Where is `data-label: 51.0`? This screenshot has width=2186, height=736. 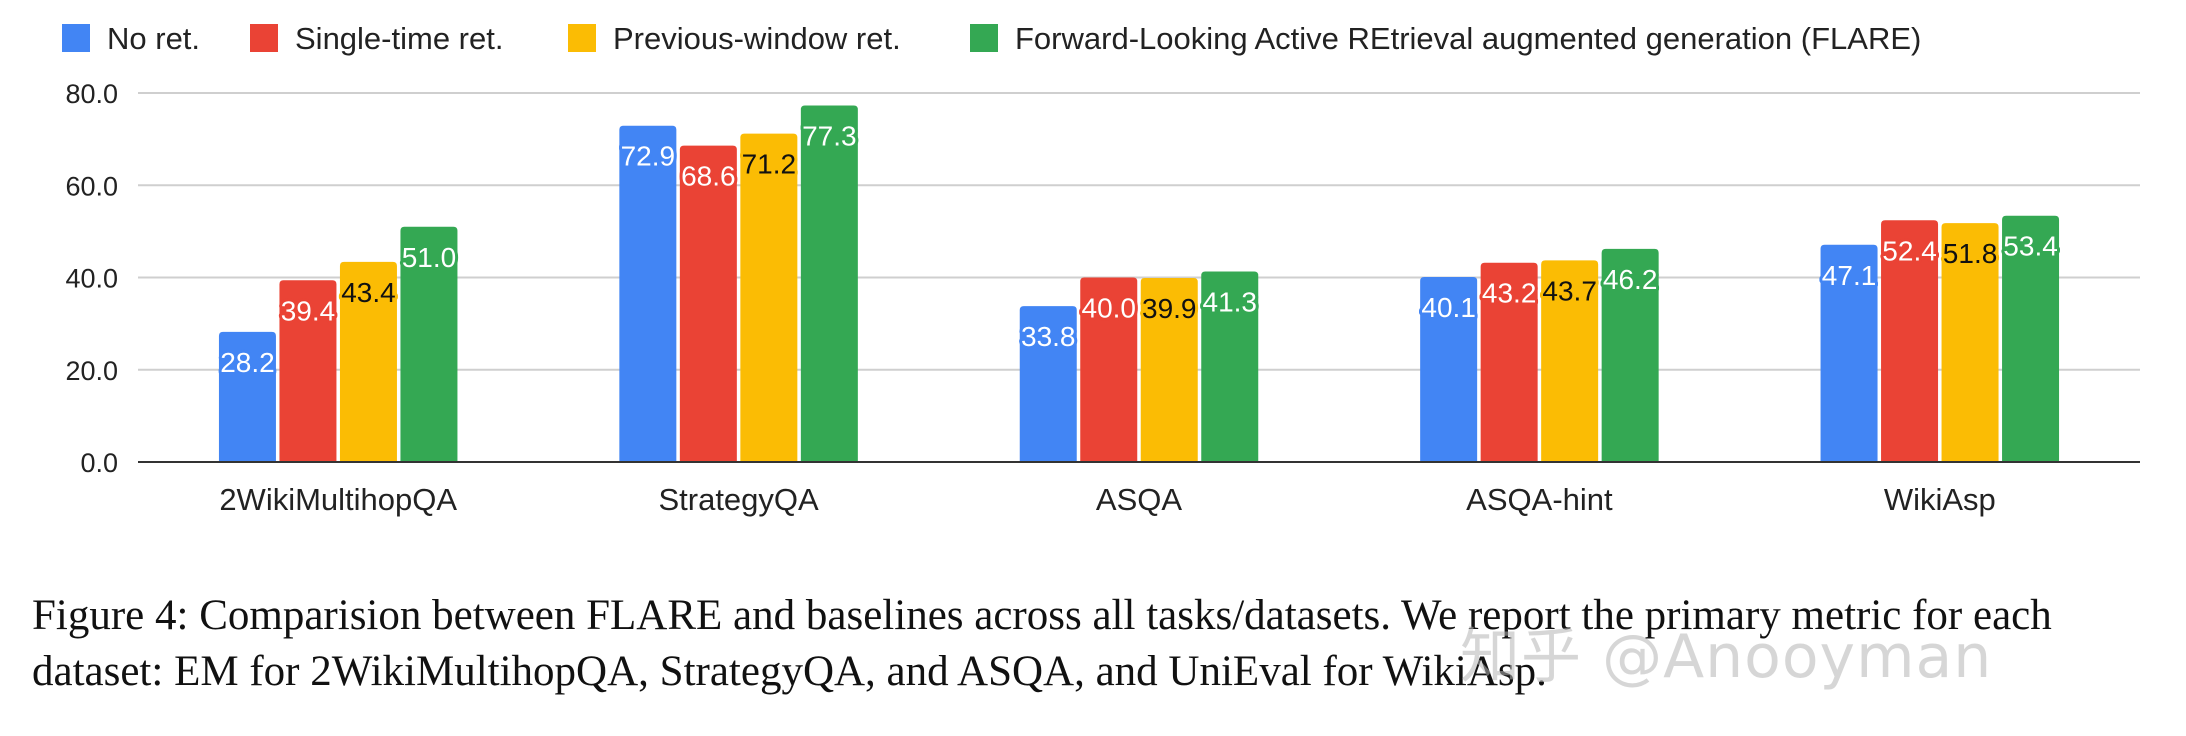 data-label: 51.0 is located at coordinates (429, 257).